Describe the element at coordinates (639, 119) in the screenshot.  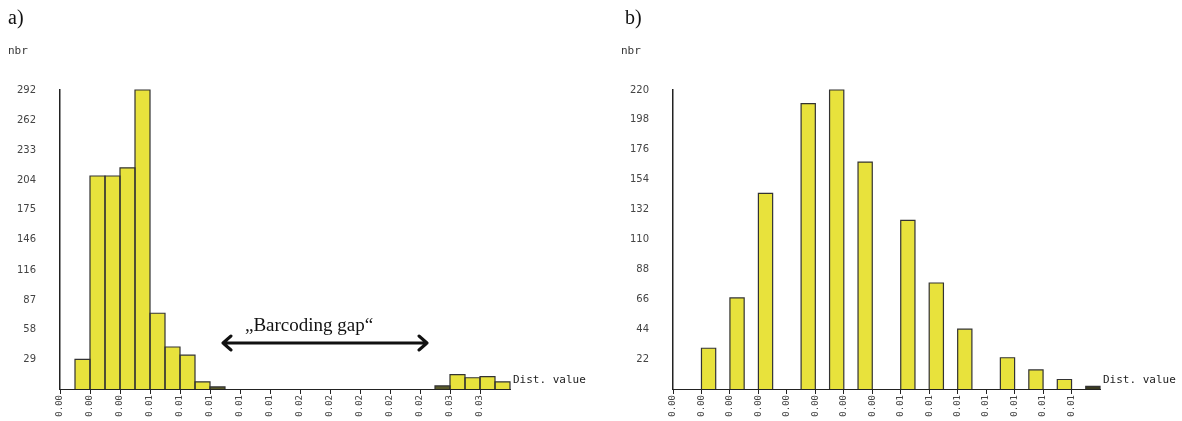
I see `y-tick-label: 198` at that location.